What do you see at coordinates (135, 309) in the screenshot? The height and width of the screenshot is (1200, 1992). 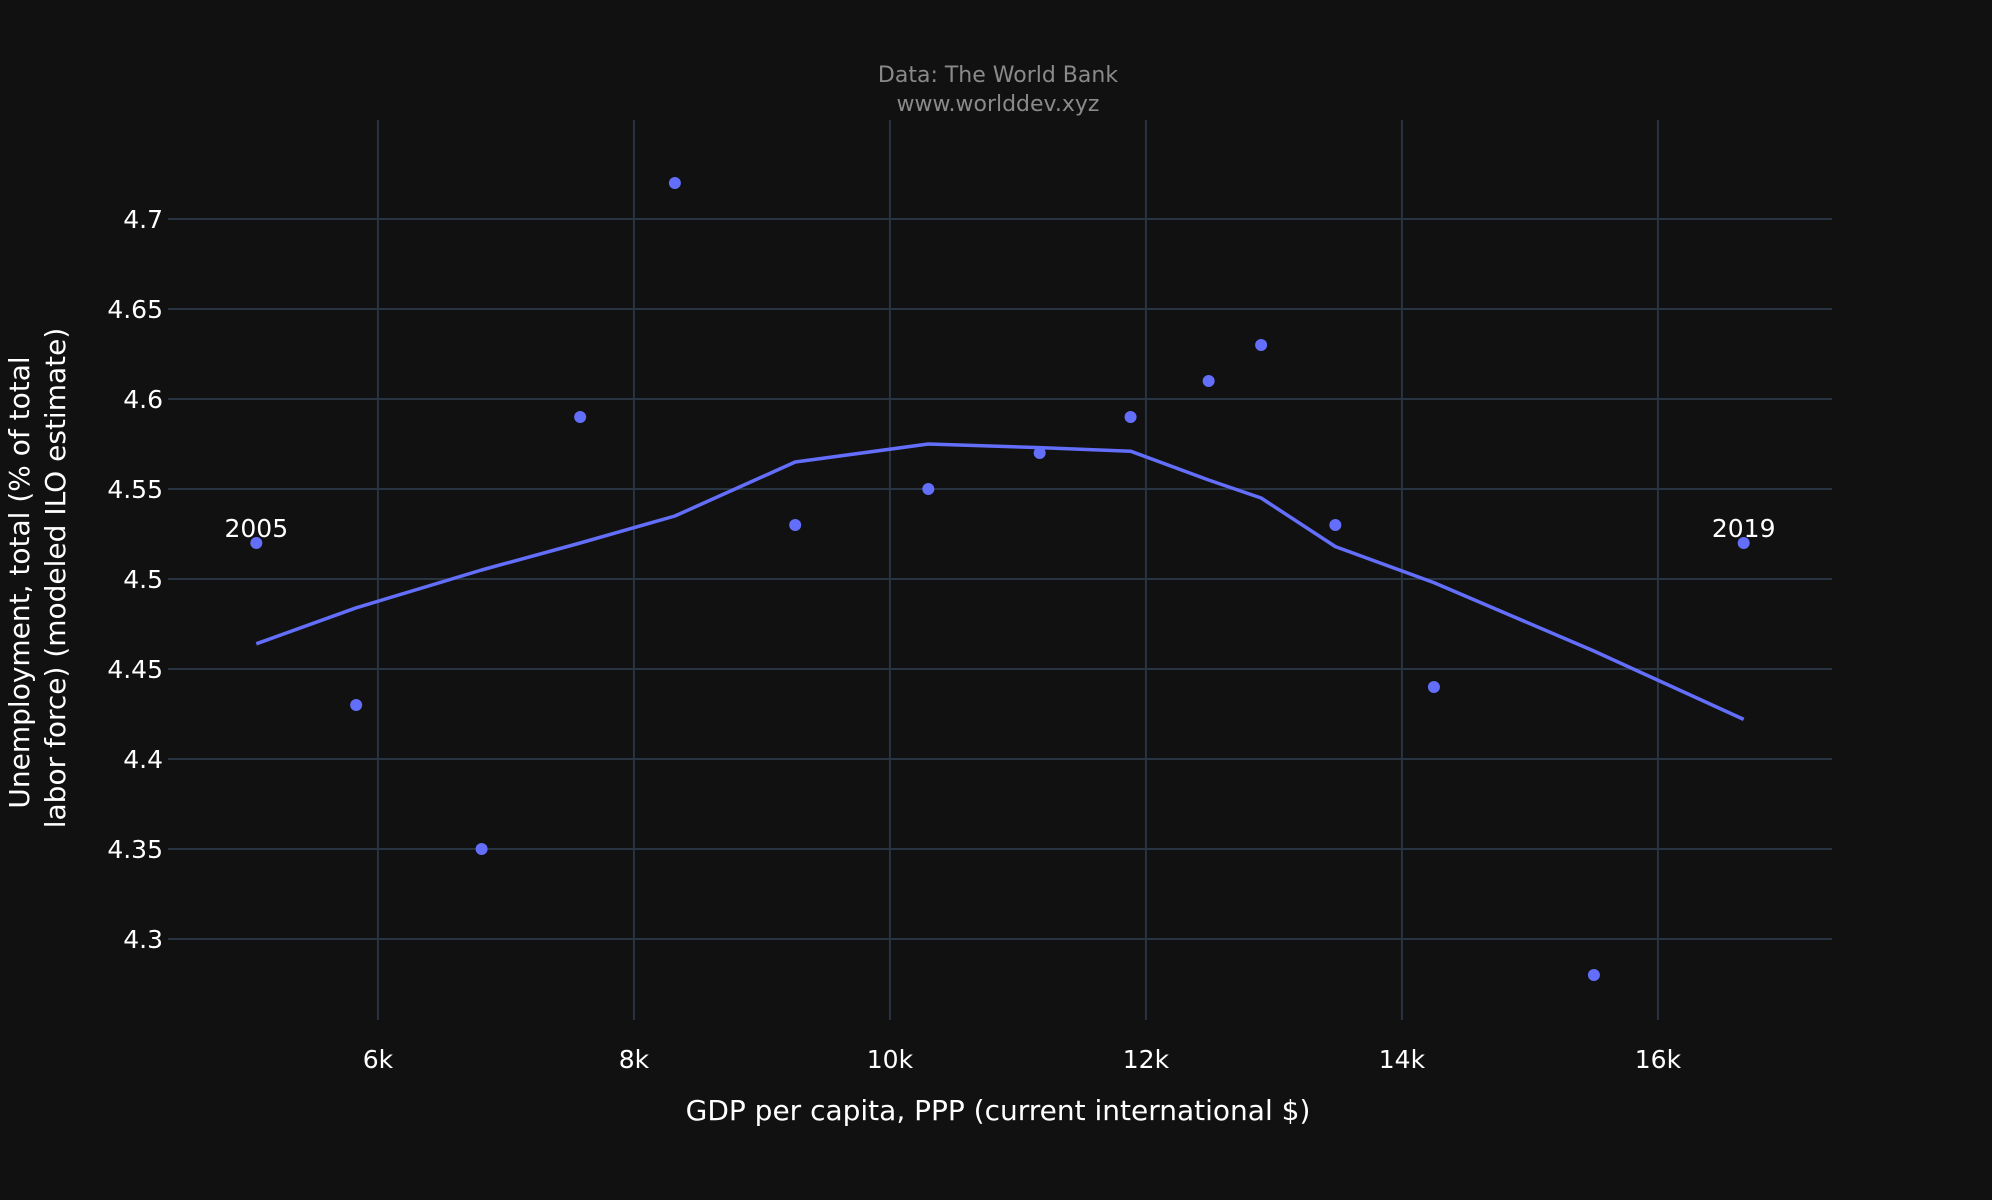 I see `y-tick-label: 4.65` at bounding box center [135, 309].